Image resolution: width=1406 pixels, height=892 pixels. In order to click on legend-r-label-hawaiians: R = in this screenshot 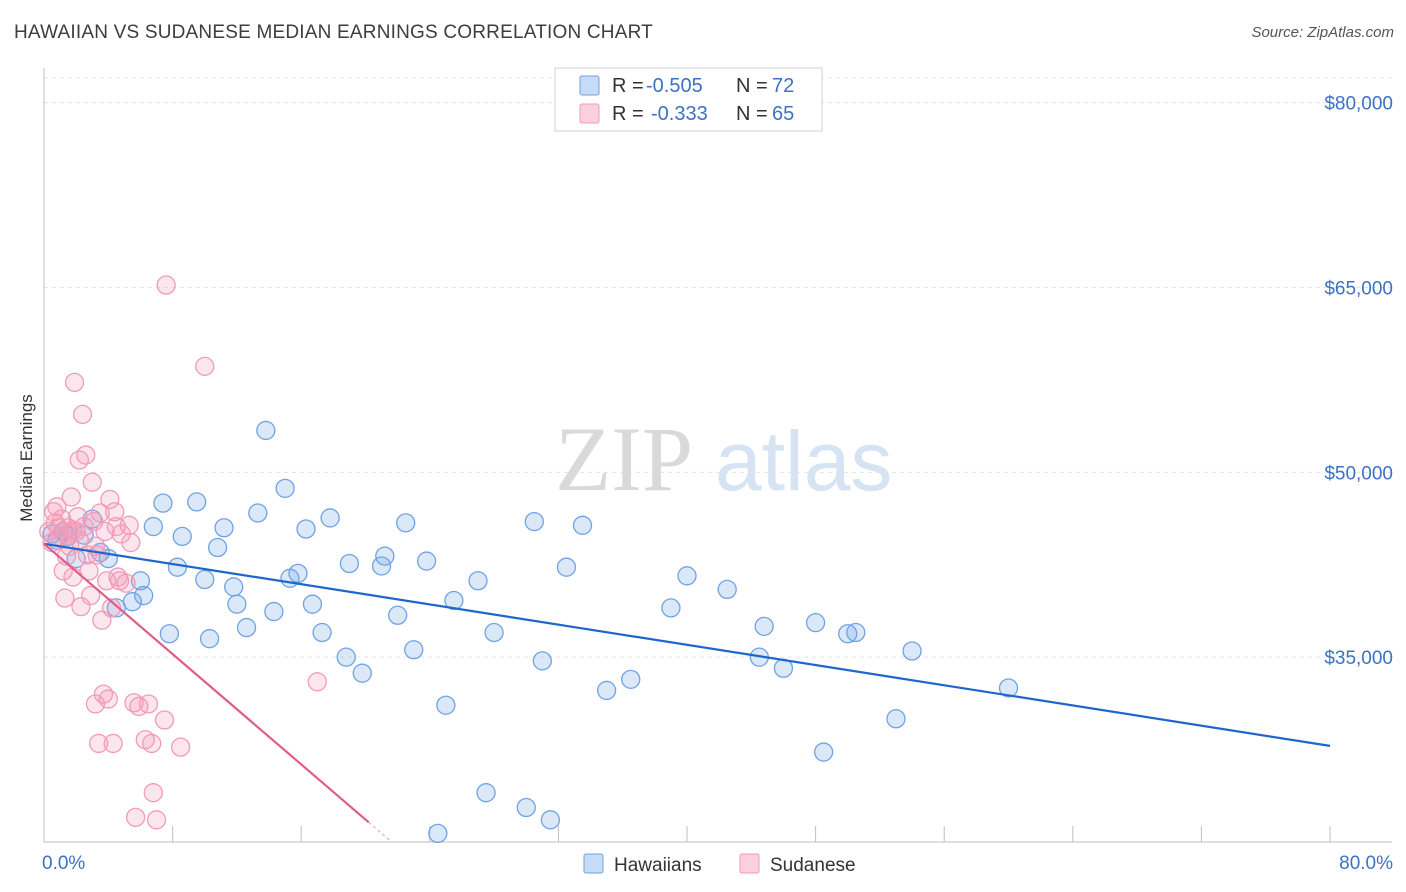, I will do `click(628, 86)`.